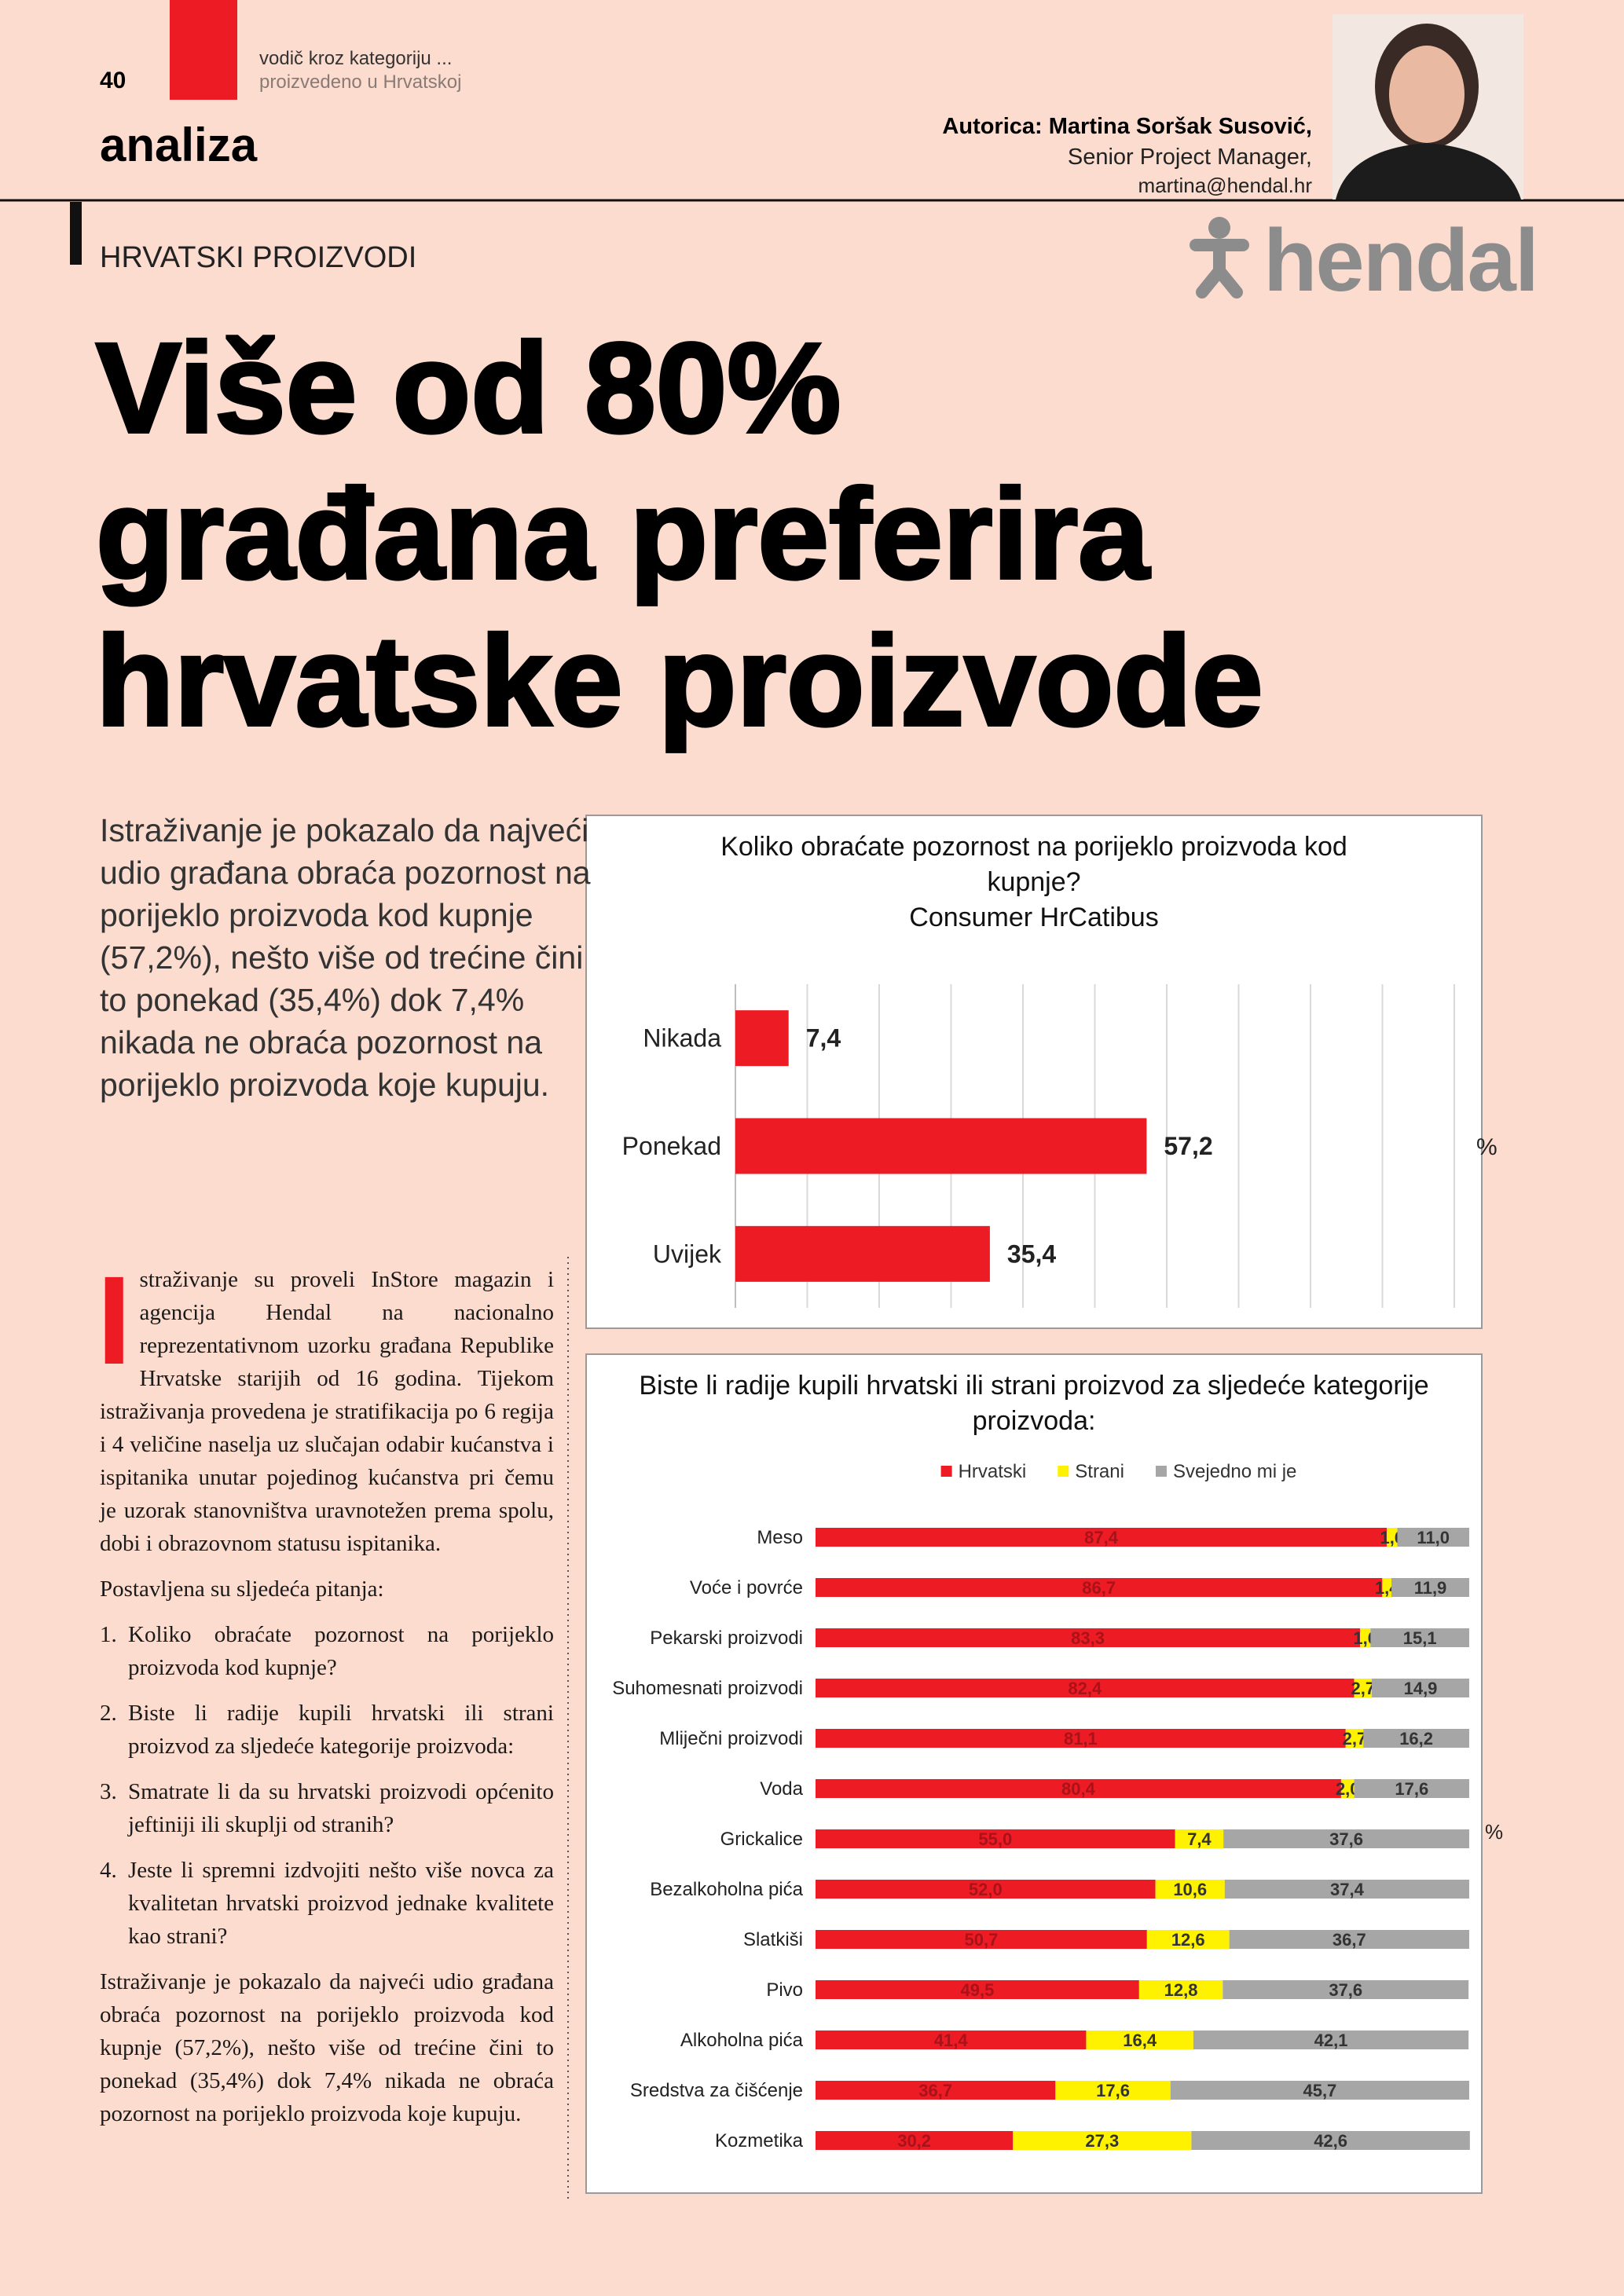 The height and width of the screenshot is (2296, 1624). Describe the element at coordinates (1363, 1688) in the screenshot. I see `value-label: 2,7` at that location.